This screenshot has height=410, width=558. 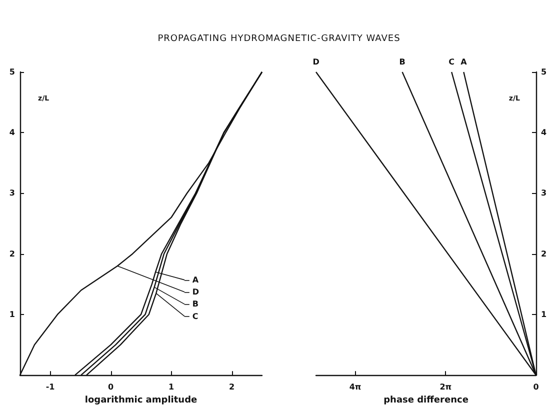 What do you see at coordinates (451, 62) in the screenshot?
I see `series-label: C` at bounding box center [451, 62].